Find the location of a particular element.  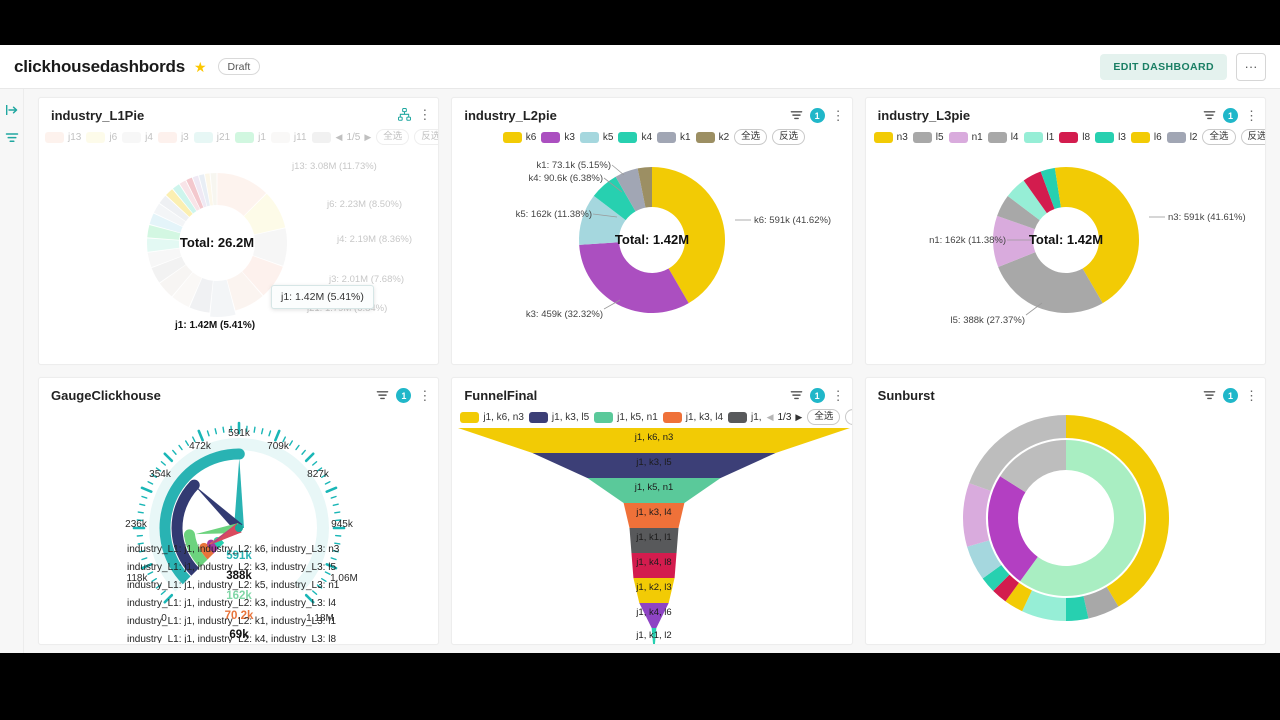

legend-item: j1, k3, l5 is located at coordinates (558, 417).